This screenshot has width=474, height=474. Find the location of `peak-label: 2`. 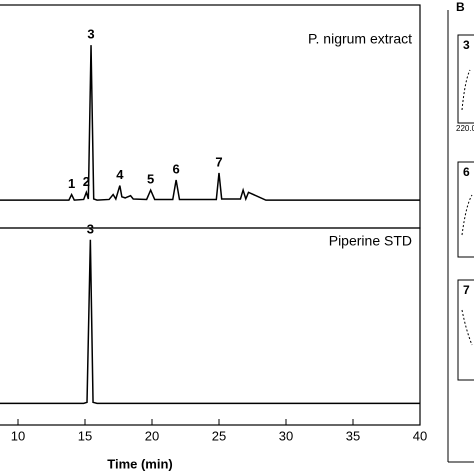

peak-label: 2 is located at coordinates (86, 181).